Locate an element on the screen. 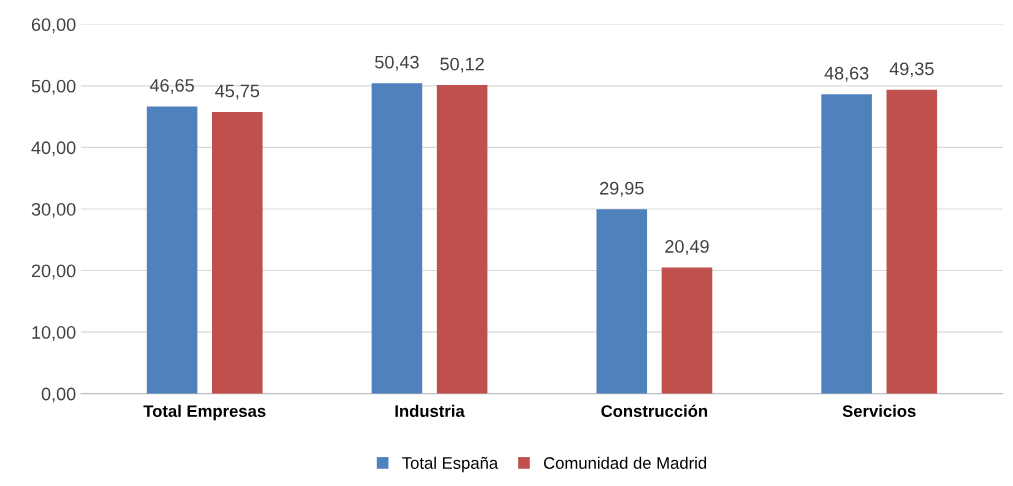  x-tick-label: Construcción is located at coordinates (654, 411).